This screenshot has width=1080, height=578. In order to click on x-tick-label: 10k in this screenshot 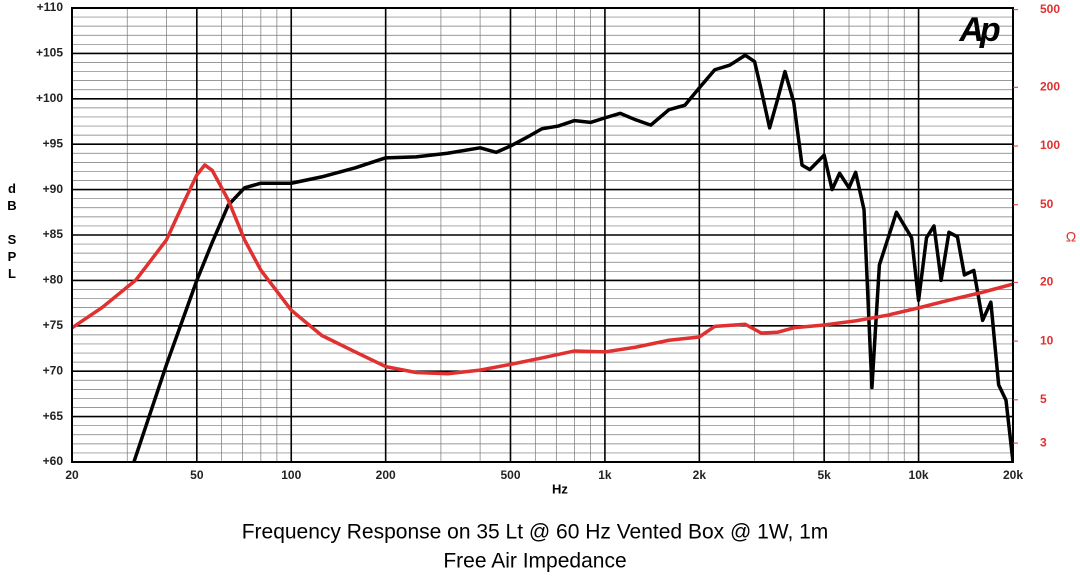, I will do `click(919, 475)`.